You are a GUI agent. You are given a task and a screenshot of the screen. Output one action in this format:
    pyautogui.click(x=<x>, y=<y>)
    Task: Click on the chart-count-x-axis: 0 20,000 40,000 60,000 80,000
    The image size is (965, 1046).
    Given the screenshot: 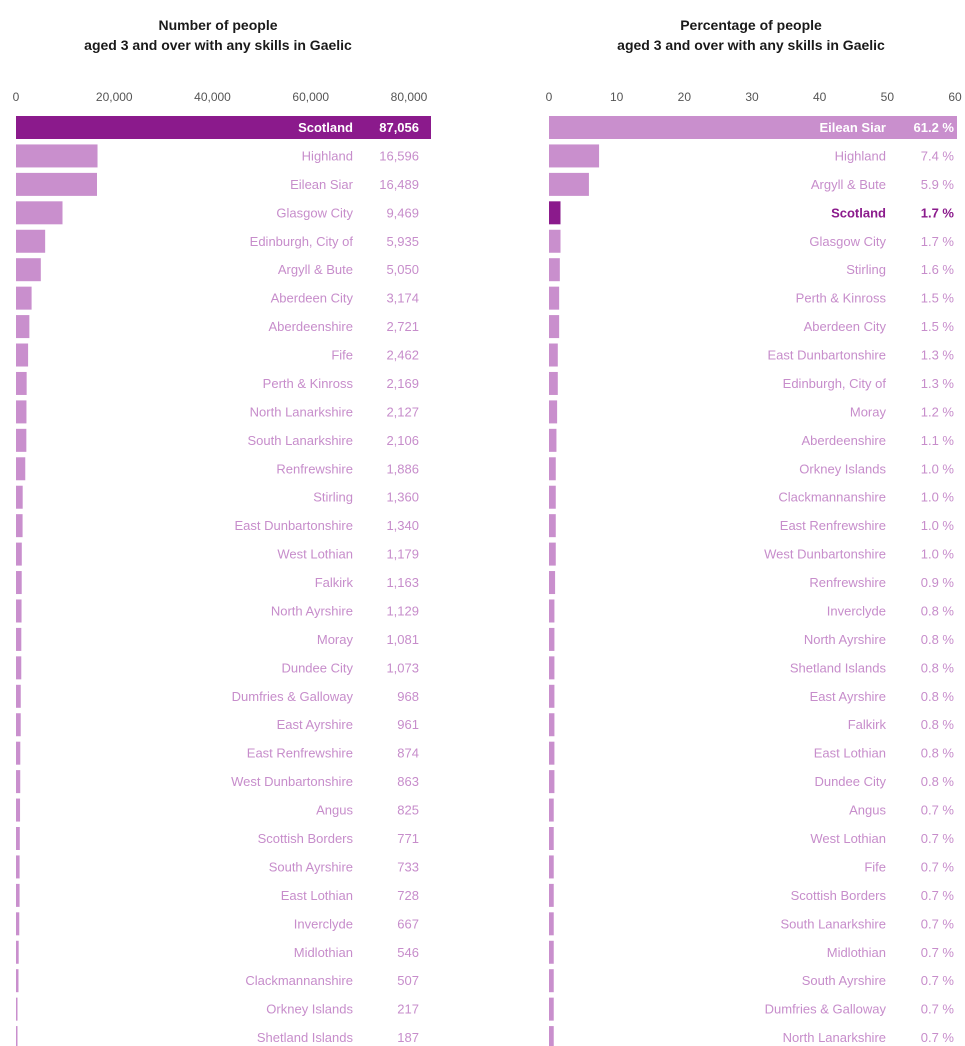 What is the action you would take?
    pyautogui.click(x=220, y=97)
    